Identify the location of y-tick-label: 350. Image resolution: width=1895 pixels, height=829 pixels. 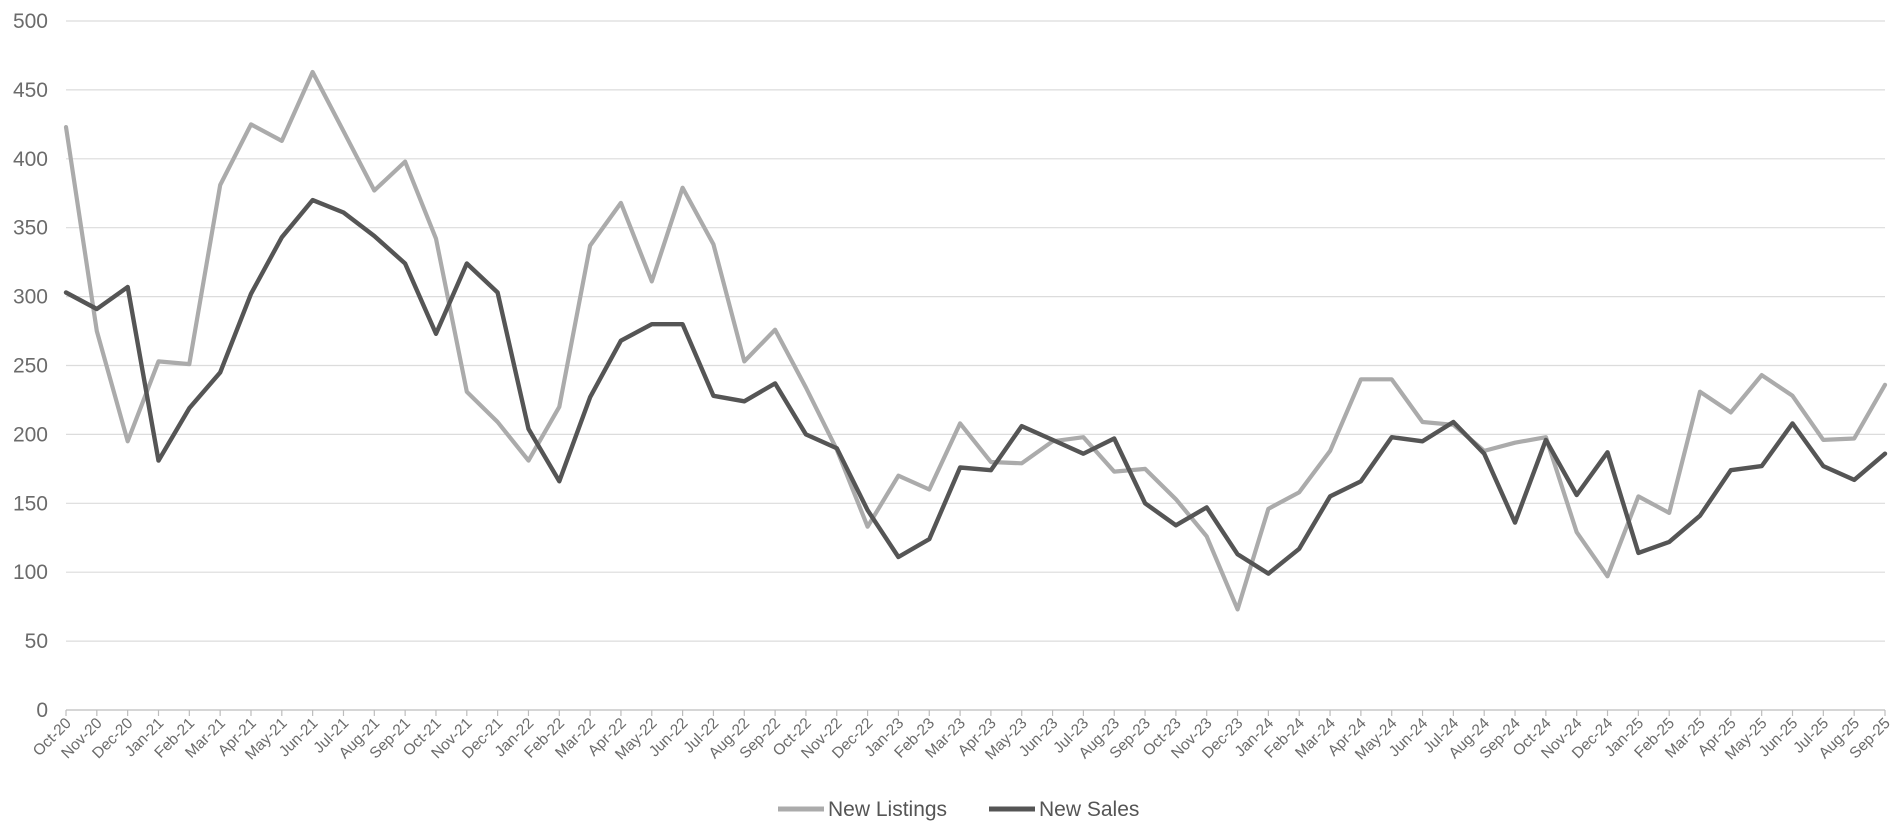
(30, 228).